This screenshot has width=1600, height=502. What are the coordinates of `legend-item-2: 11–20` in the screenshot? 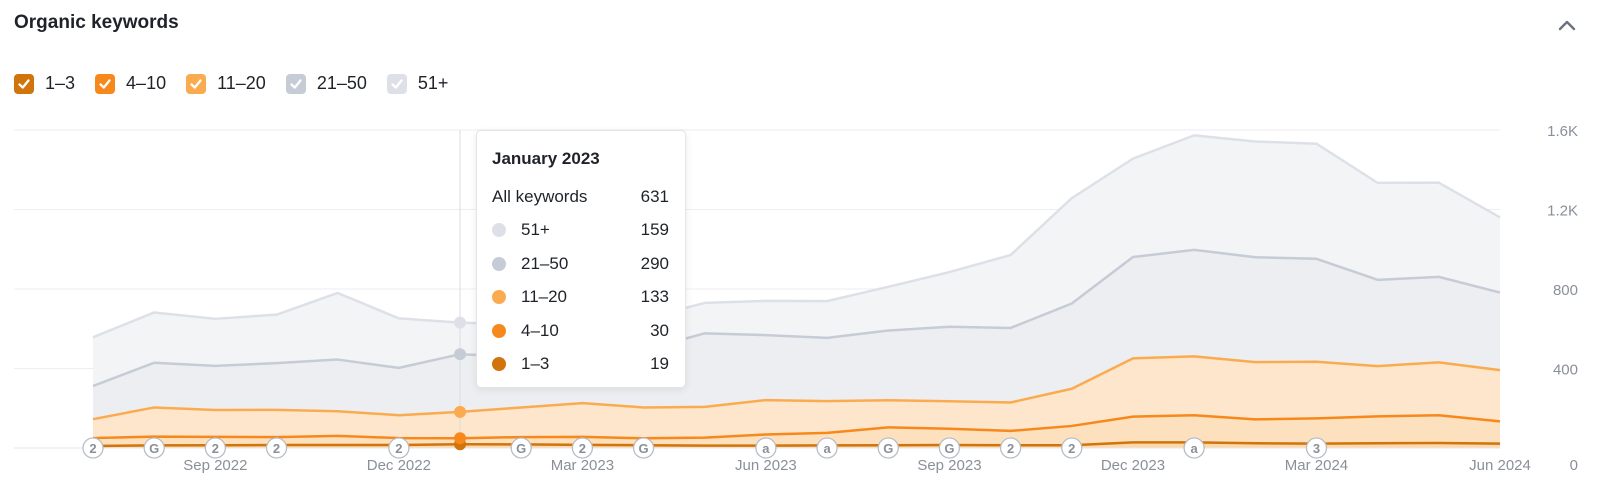 It's located at (226, 83).